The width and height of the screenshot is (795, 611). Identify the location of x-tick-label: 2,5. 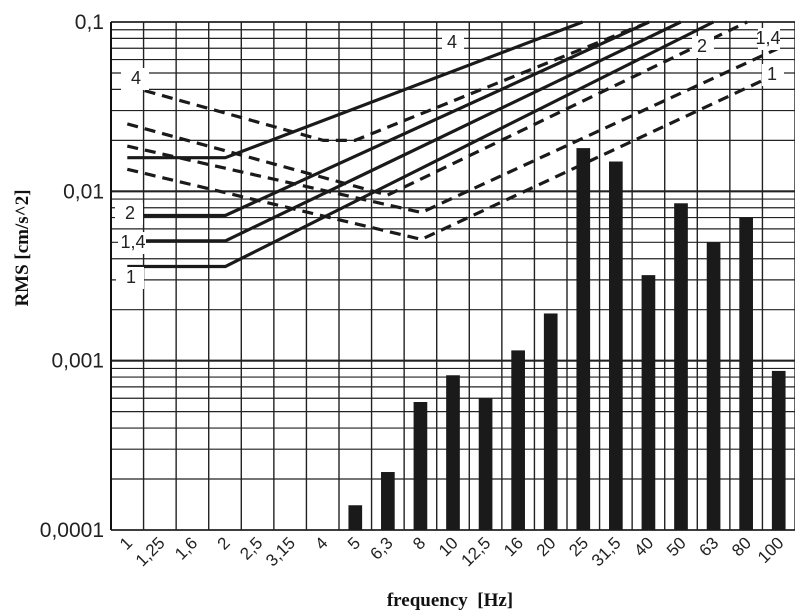
(251, 548).